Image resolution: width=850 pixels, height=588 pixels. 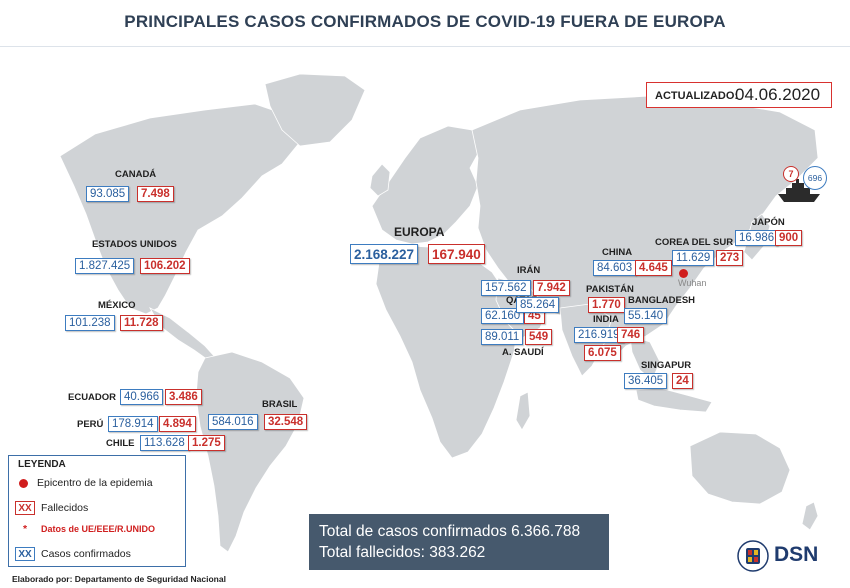 I want to click on total-deaths: Total fallecidos: 383.262, so click(x=402, y=552).